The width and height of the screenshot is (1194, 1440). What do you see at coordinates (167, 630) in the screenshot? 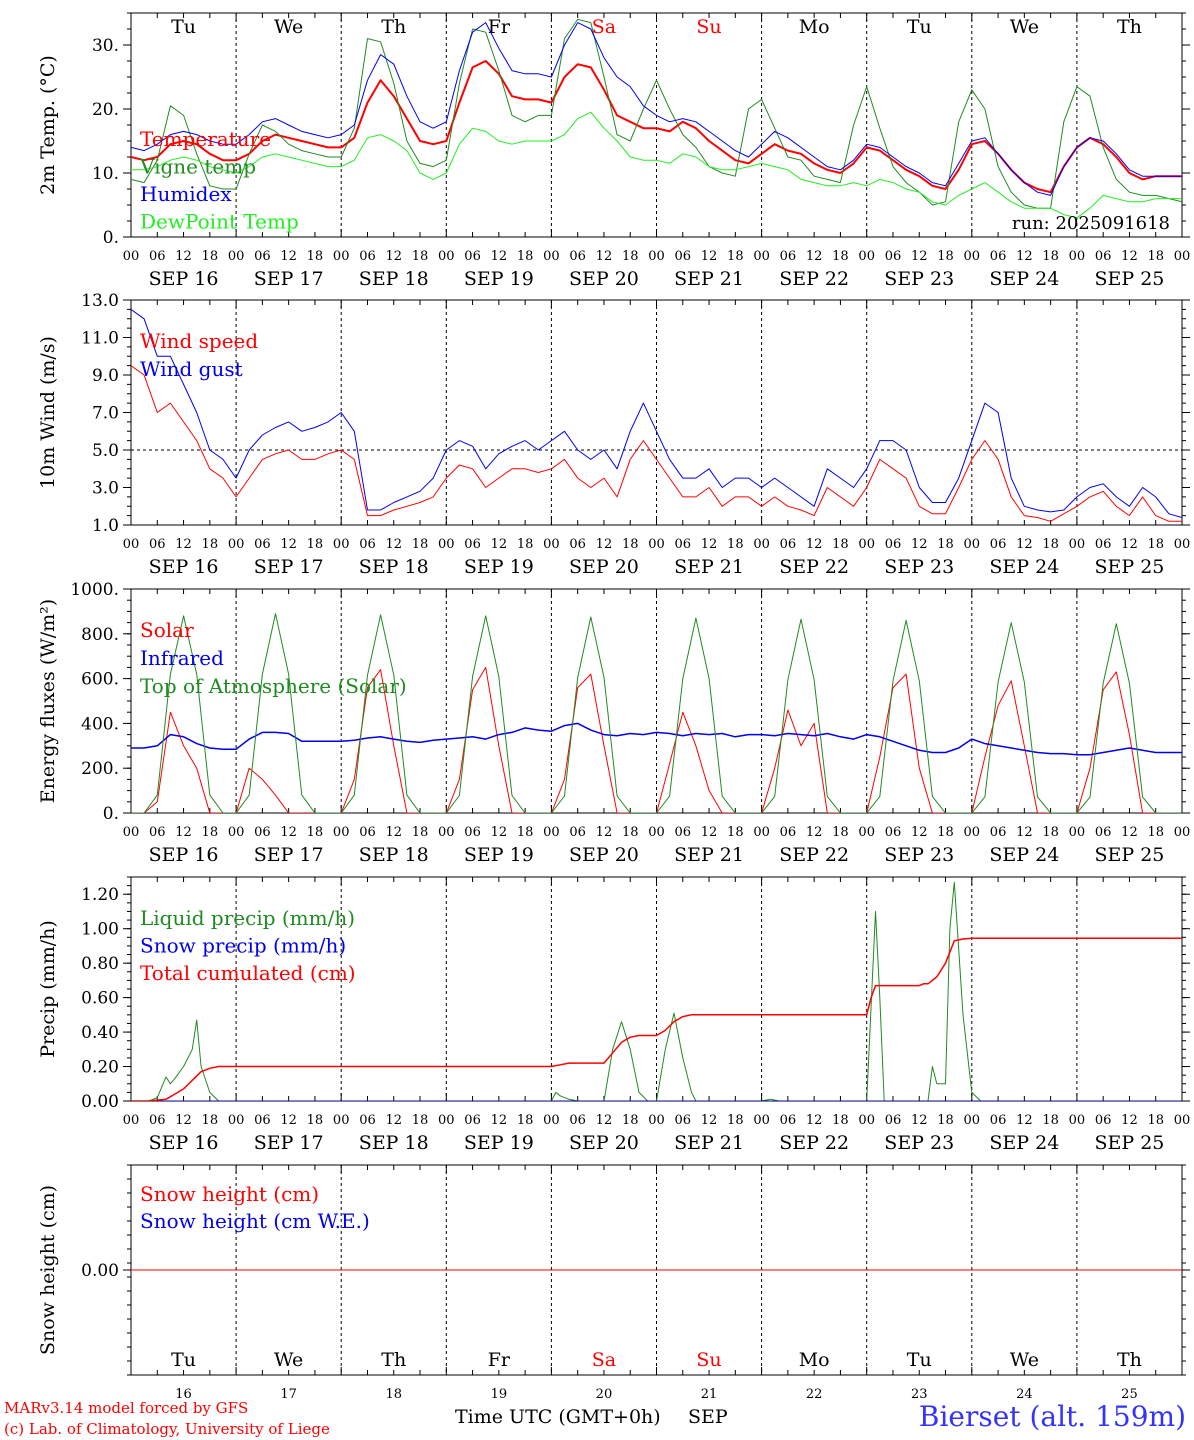
I see `legend-entry: Solar` at bounding box center [167, 630].